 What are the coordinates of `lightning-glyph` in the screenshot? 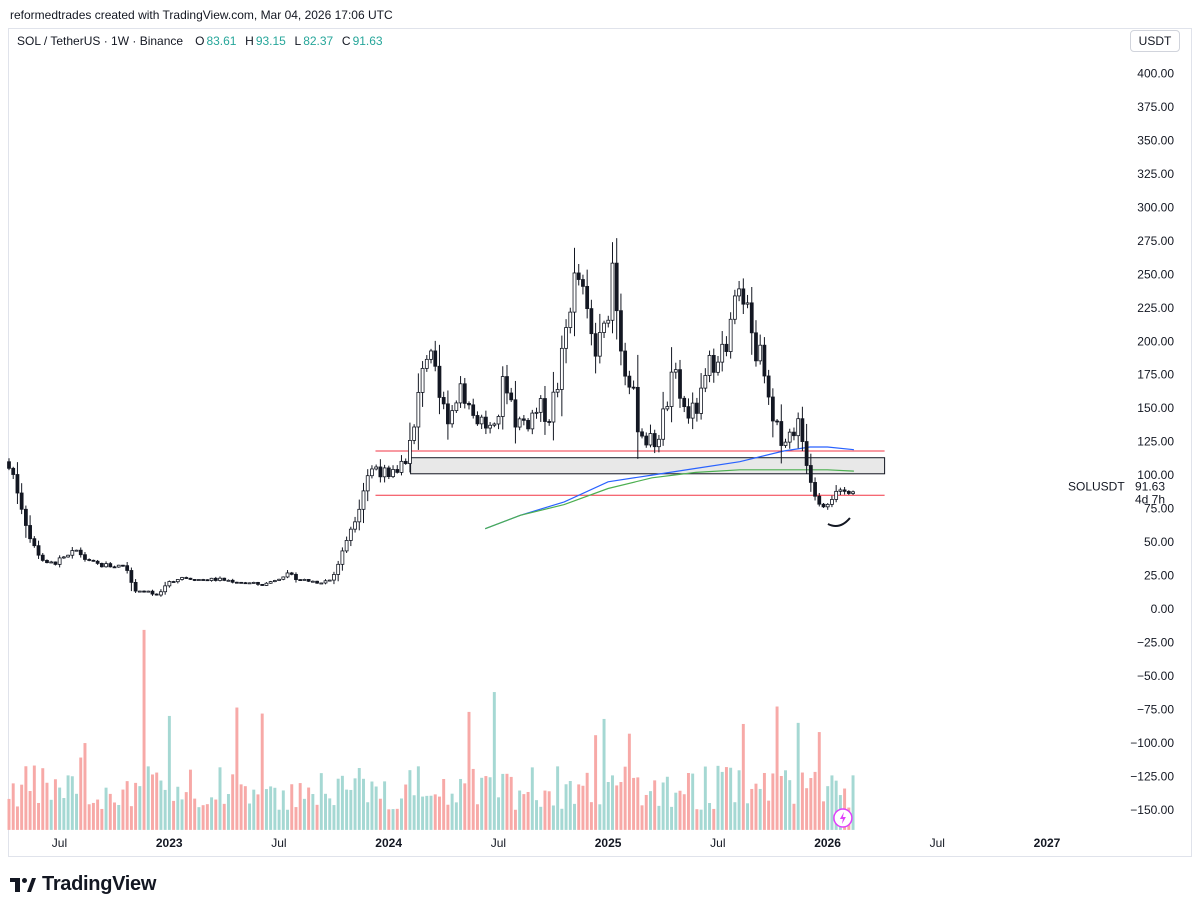 It's located at (842, 818).